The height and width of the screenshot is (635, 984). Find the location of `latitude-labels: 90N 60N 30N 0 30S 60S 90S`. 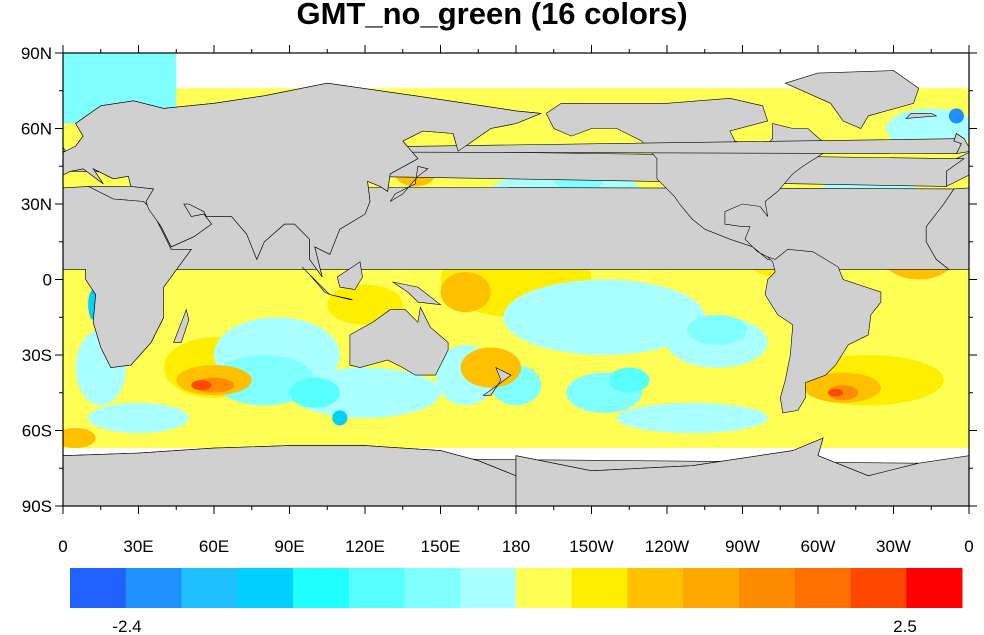

latitude-labels: 90N 60N 30N 0 30S 60S 90S is located at coordinates (36, 280).